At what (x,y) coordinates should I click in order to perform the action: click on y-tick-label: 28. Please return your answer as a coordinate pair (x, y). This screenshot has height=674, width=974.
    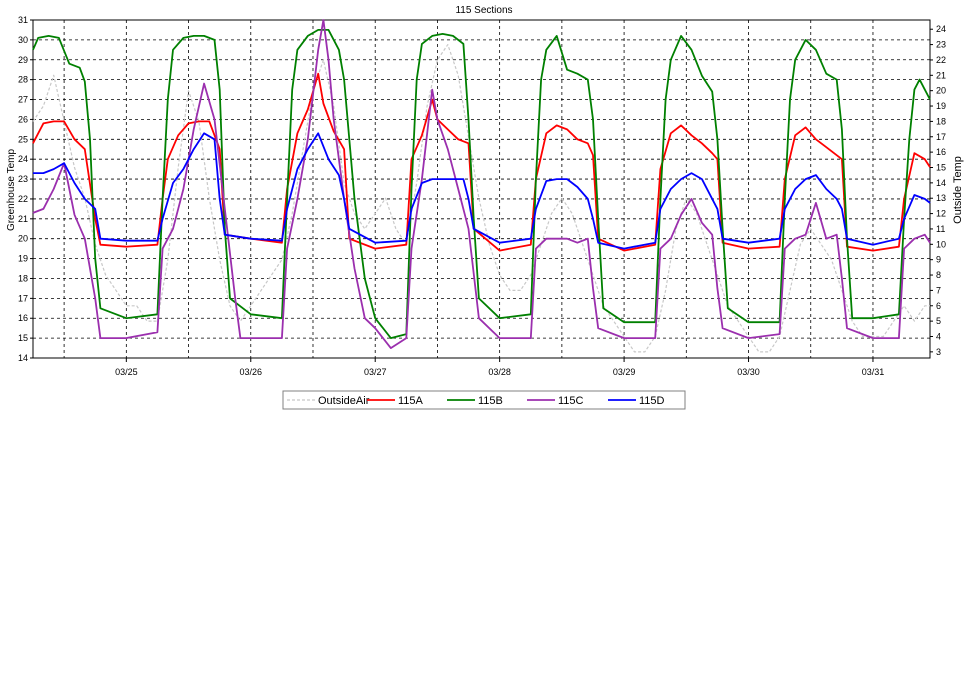
    Looking at the image, I should click on (23, 80).